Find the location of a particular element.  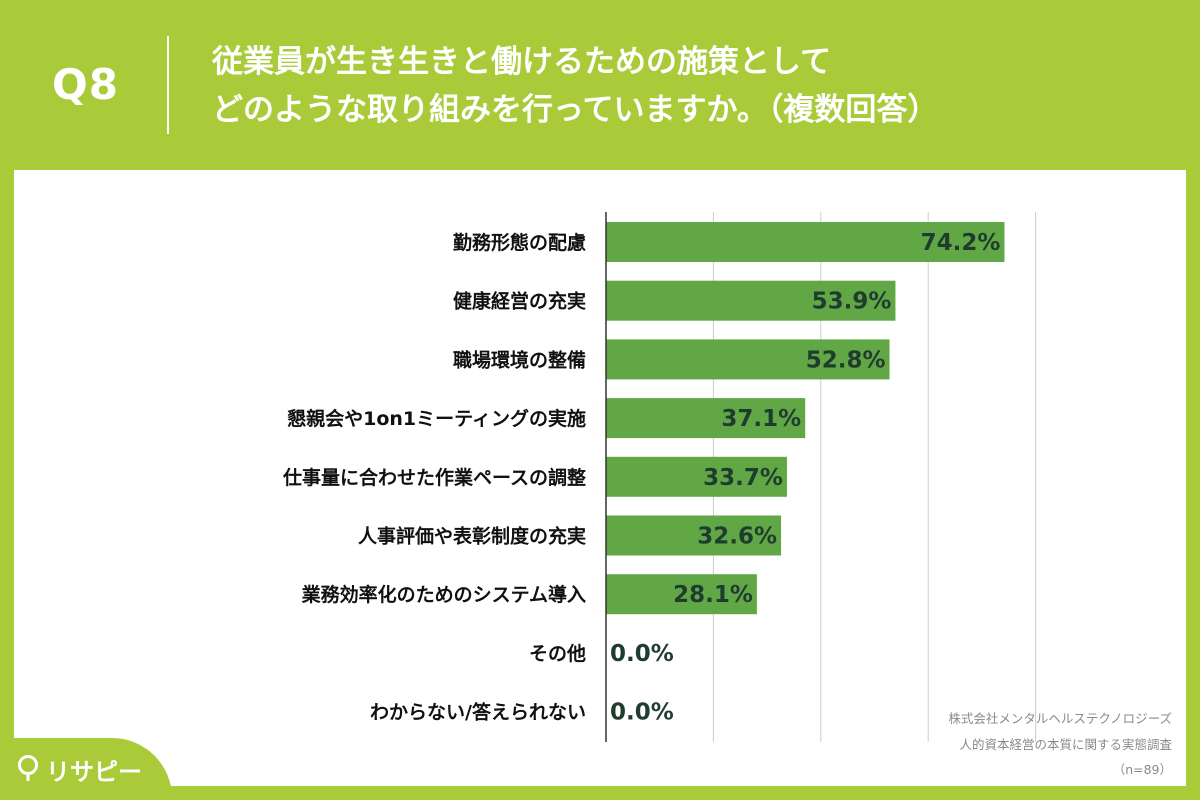

value-label: 32.6% is located at coordinates (737, 537).